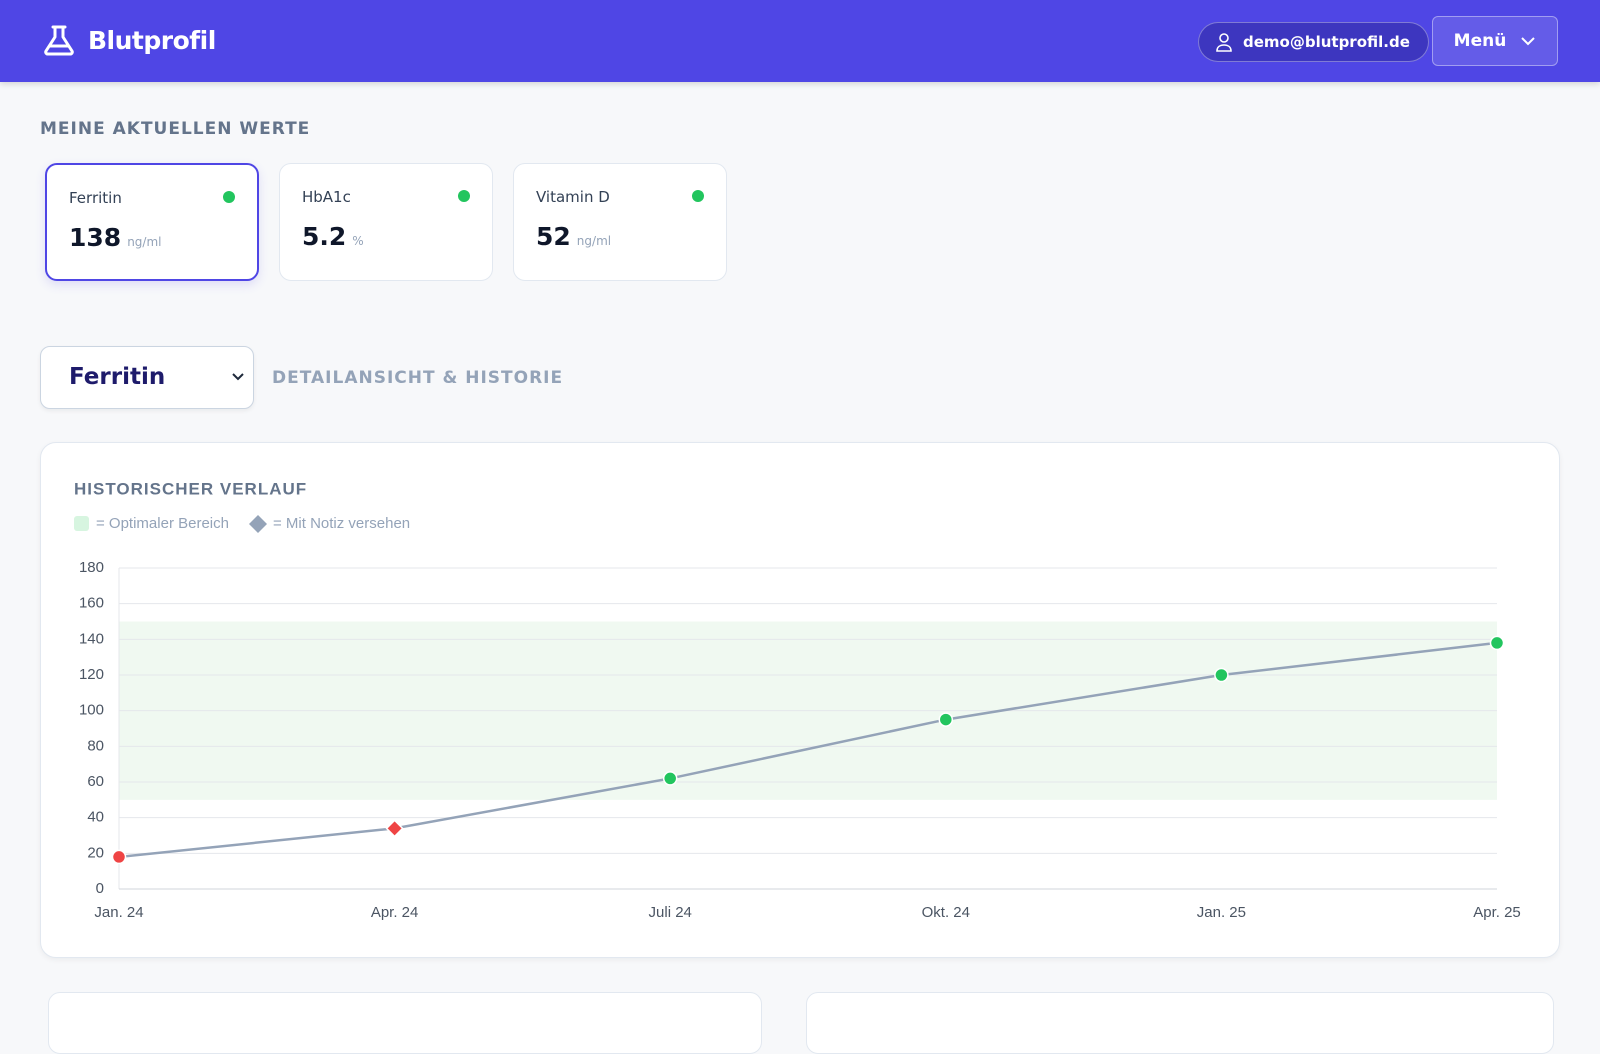  What do you see at coordinates (394, 828) in the screenshot?
I see `data-point-noted` at bounding box center [394, 828].